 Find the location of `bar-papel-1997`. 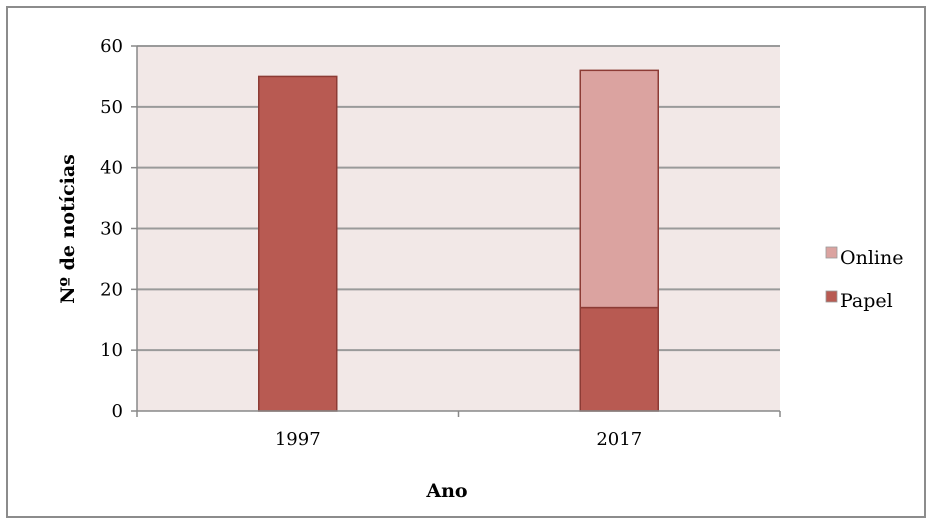

bar-papel-1997 is located at coordinates (298, 243).